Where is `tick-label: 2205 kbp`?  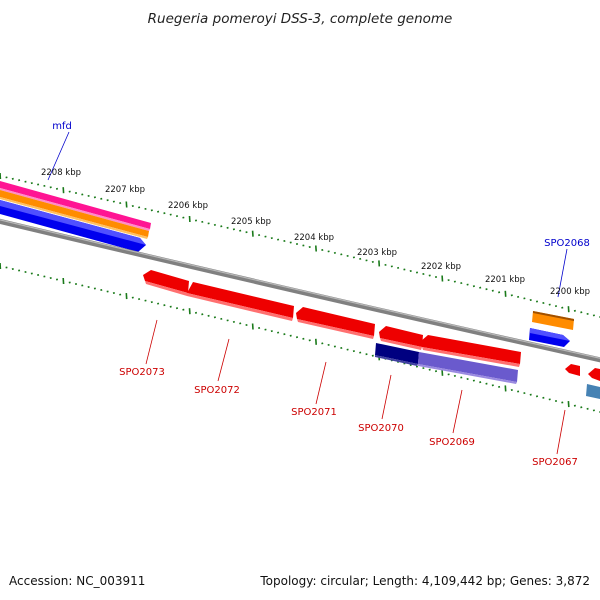
tick-label: 2205 kbp is located at coordinates (251, 222).